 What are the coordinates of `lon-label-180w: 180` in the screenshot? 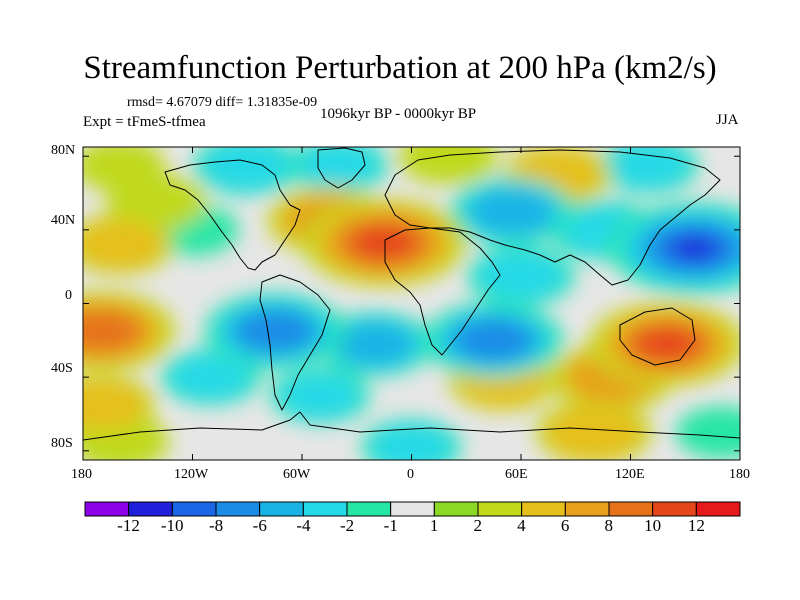 It's located at (81, 474).